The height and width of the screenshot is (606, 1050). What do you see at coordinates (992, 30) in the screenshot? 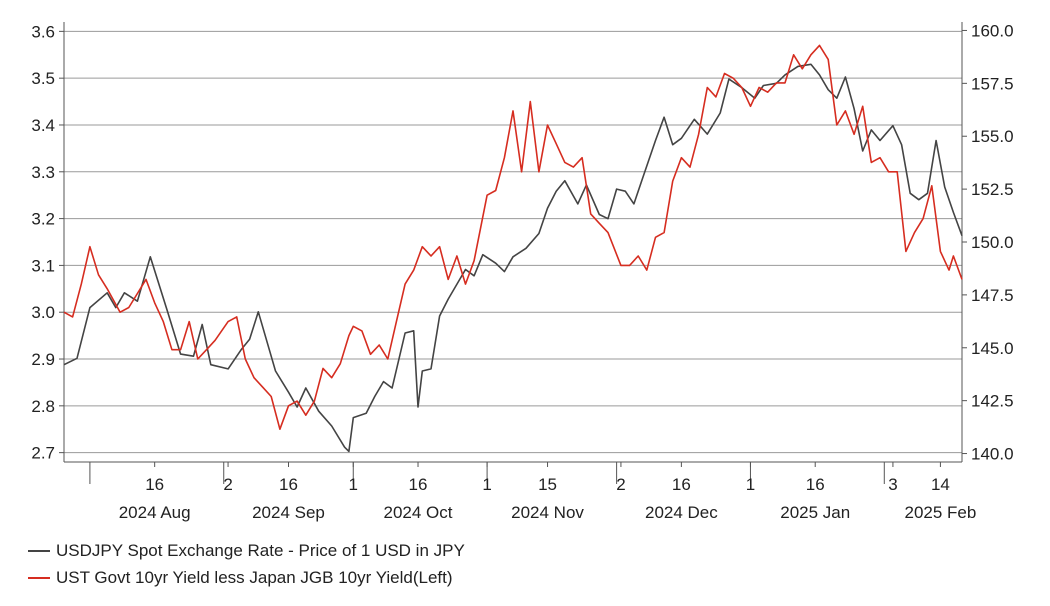
I see `y-right-tick-label-8: 160.0` at bounding box center [992, 30].